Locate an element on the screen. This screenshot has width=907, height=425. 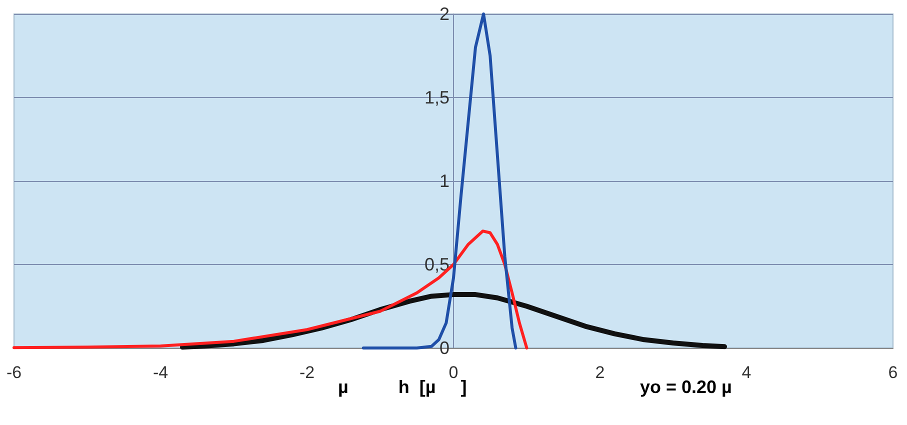
x-tick-label: -4 is located at coordinates (160, 372).